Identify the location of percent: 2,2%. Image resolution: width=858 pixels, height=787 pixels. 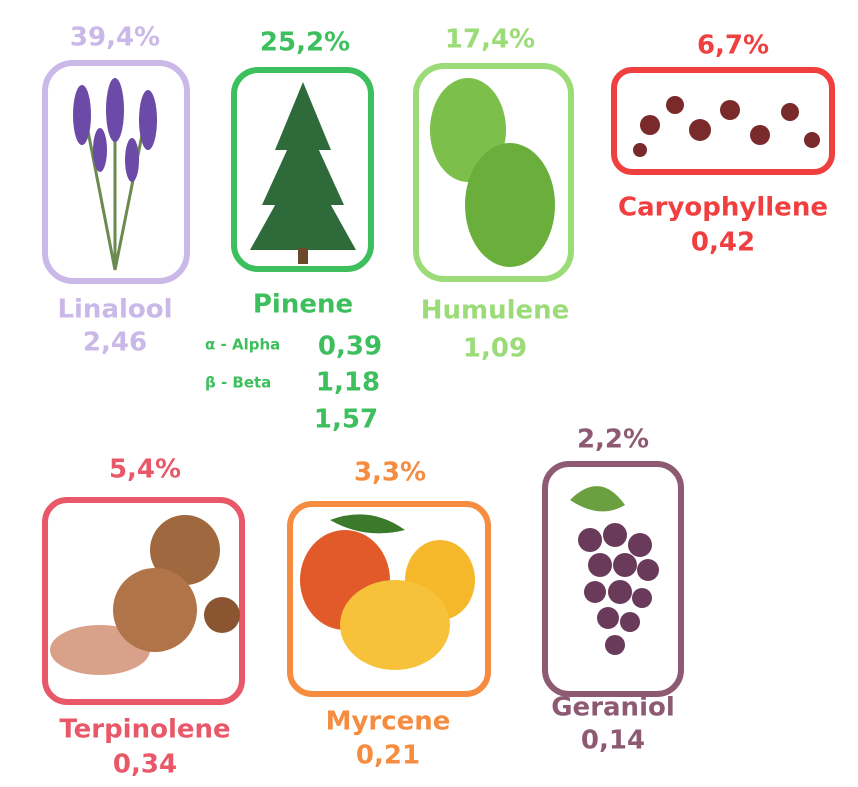
(613, 440).